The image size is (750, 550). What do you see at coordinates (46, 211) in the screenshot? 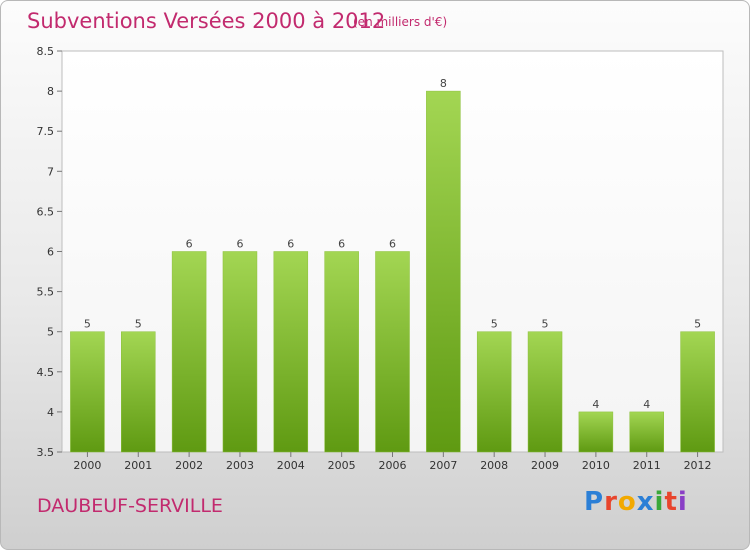
I see `y-tick-label: 6.5` at bounding box center [46, 211].